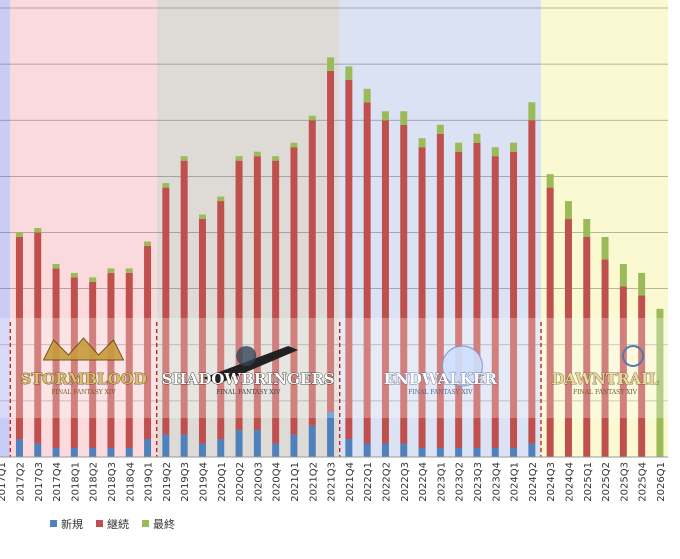  I want to click on x-tick-label: 2021Q3, so click(332, 482).